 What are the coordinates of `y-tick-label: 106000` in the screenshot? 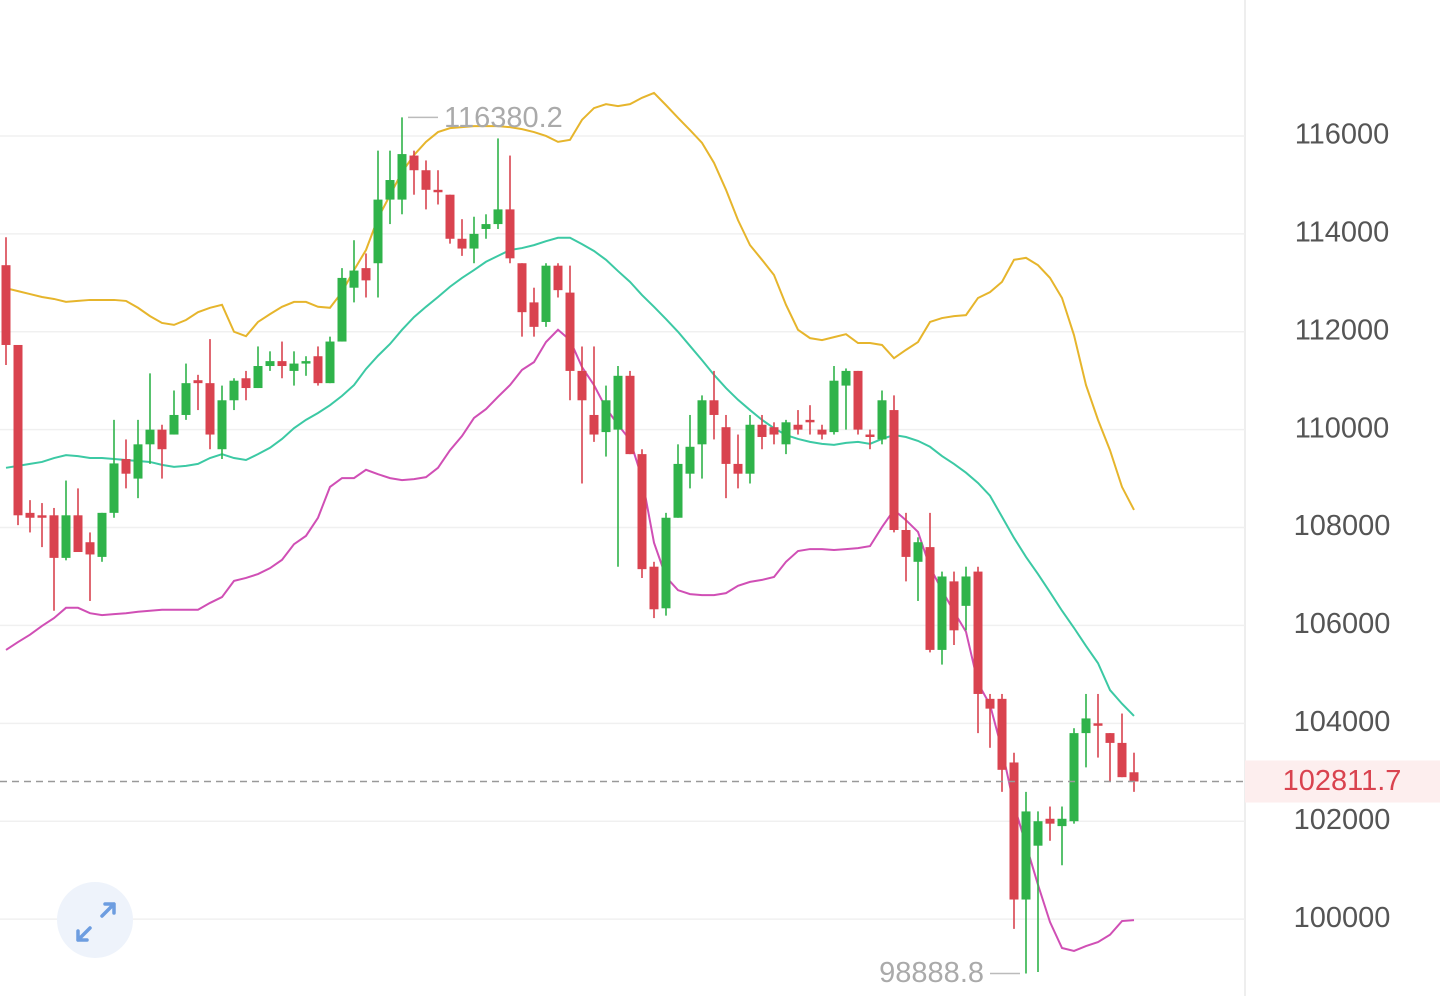 It's located at (1342, 624).